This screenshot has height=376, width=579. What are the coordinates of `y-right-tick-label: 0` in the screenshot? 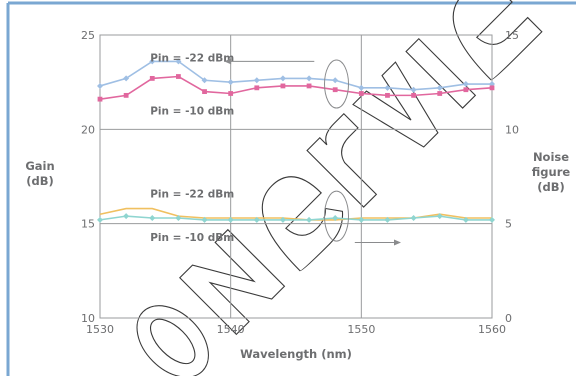 It's located at (508, 318).